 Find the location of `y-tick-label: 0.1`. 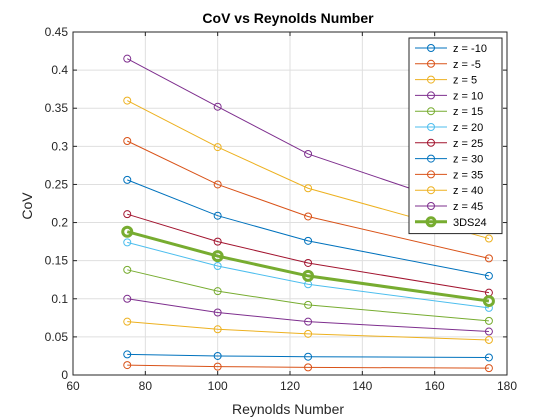

y-tick-label: 0.1 is located at coordinates (59, 299).